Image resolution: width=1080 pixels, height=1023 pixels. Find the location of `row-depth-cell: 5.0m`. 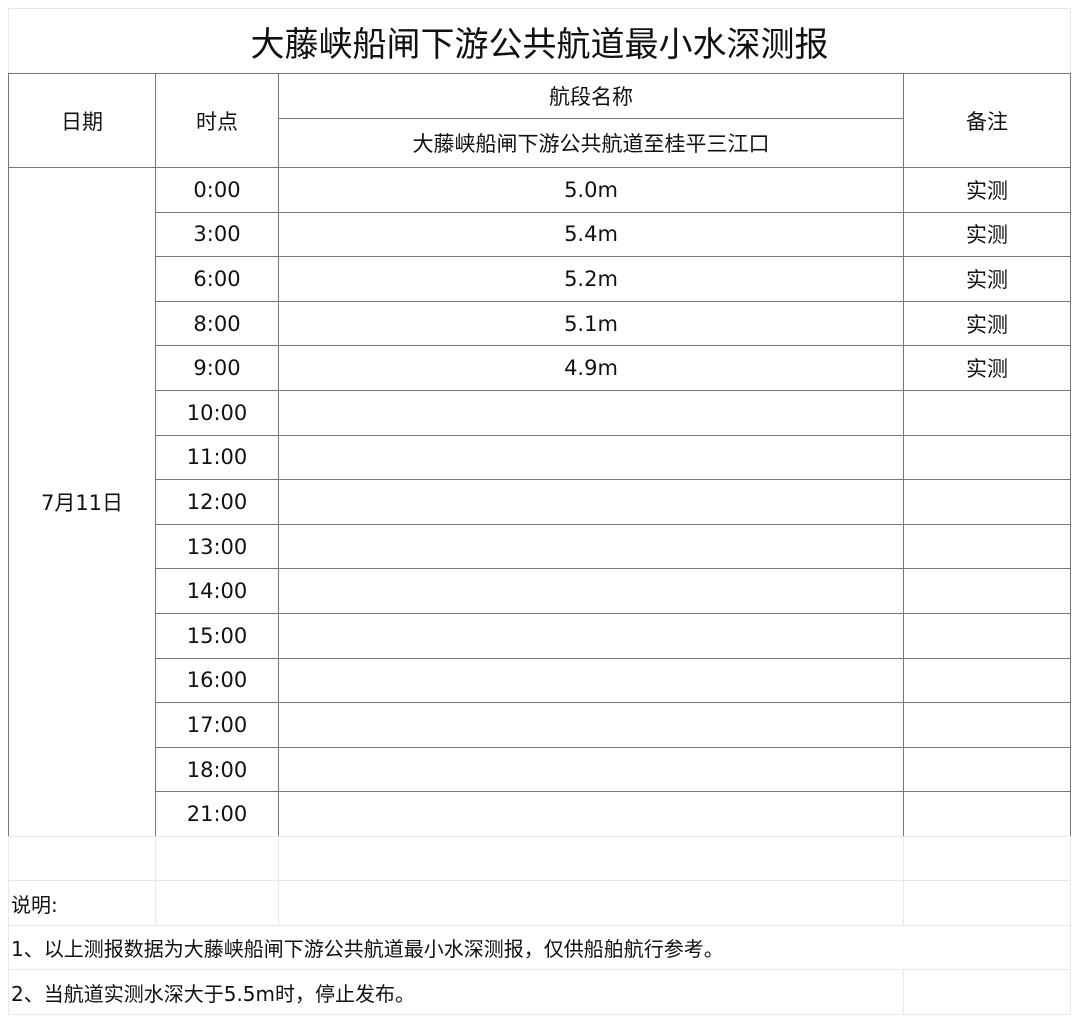

row-depth-cell: 5.0m is located at coordinates (591, 190).